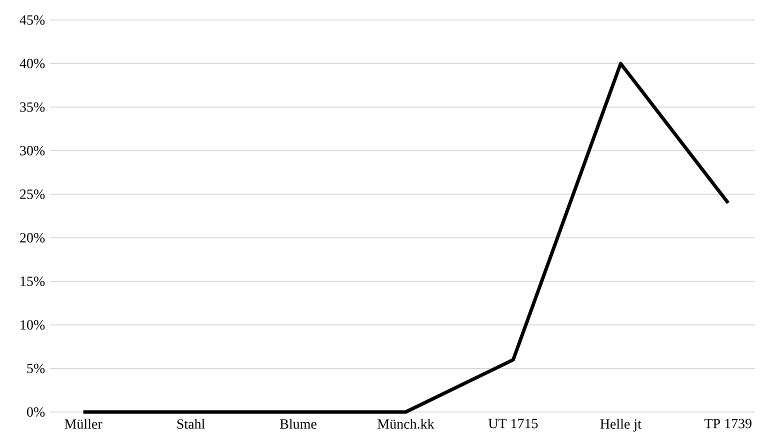  I want to click on x-tick-label: Blume, so click(298, 423).